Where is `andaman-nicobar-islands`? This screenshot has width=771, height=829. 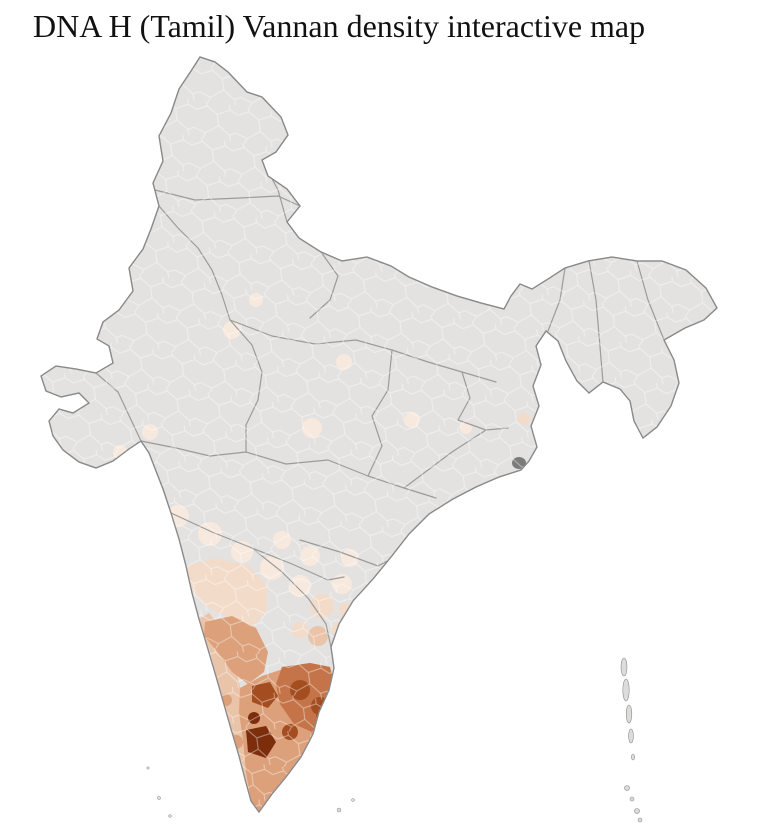 andaman-nicobar-islands is located at coordinates (631, 740).